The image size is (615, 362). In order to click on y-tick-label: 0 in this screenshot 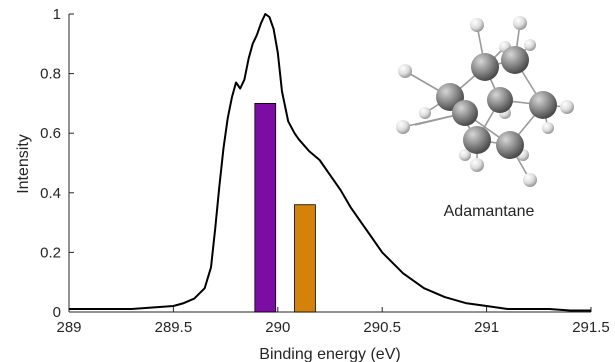, I will do `click(57, 312)`.